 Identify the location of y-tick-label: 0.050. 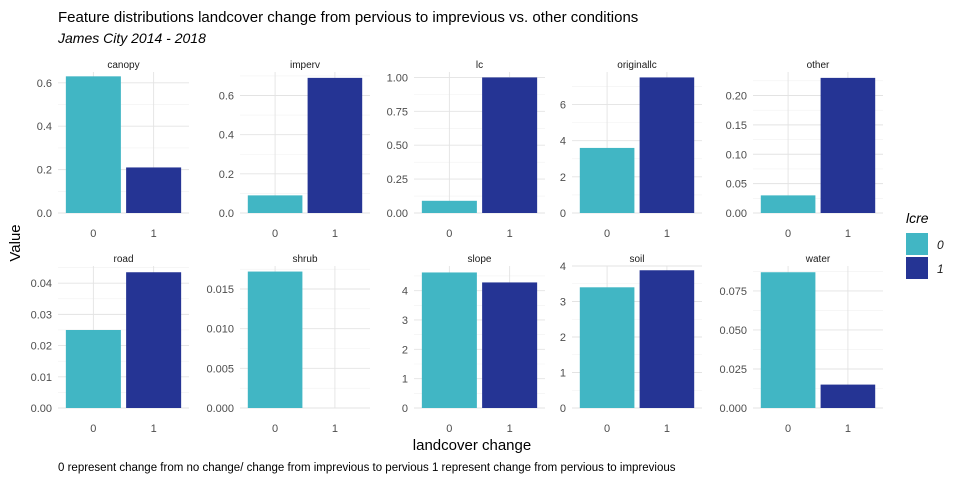
(733, 331).